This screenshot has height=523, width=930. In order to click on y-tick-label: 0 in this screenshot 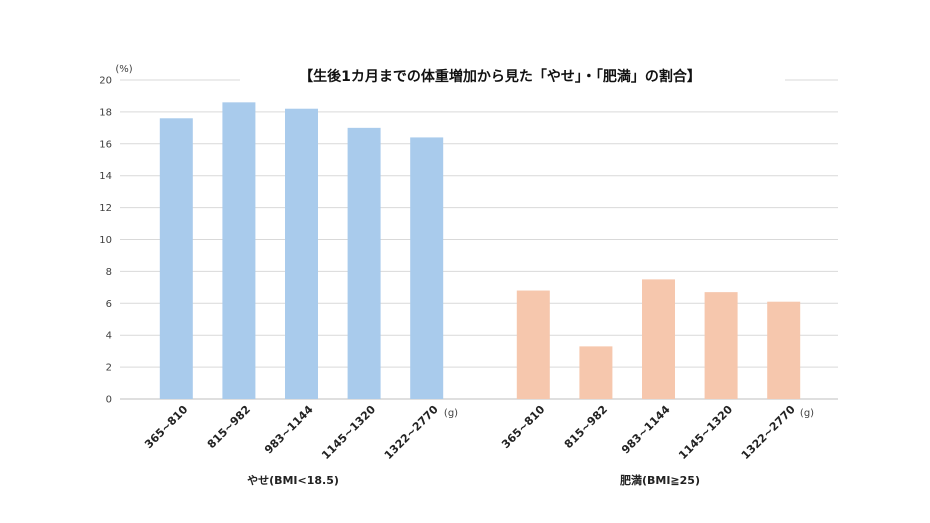, I will do `click(109, 400)`.